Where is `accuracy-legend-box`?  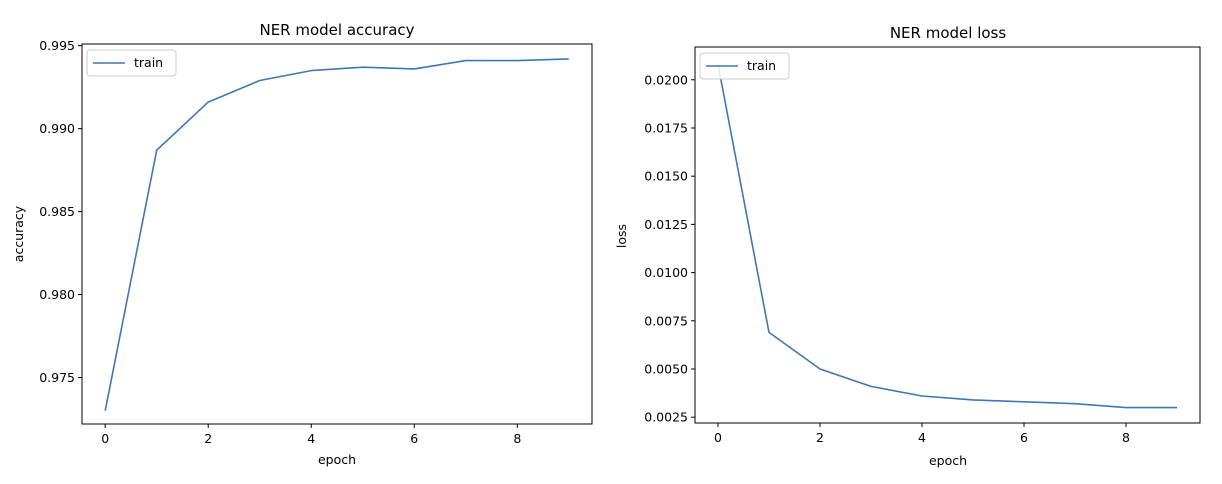 accuracy-legend-box is located at coordinates (131, 63).